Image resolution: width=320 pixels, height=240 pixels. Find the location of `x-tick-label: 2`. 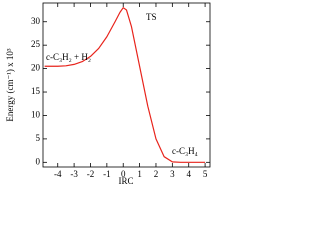

x-tick-label: 2 is located at coordinates (156, 174).